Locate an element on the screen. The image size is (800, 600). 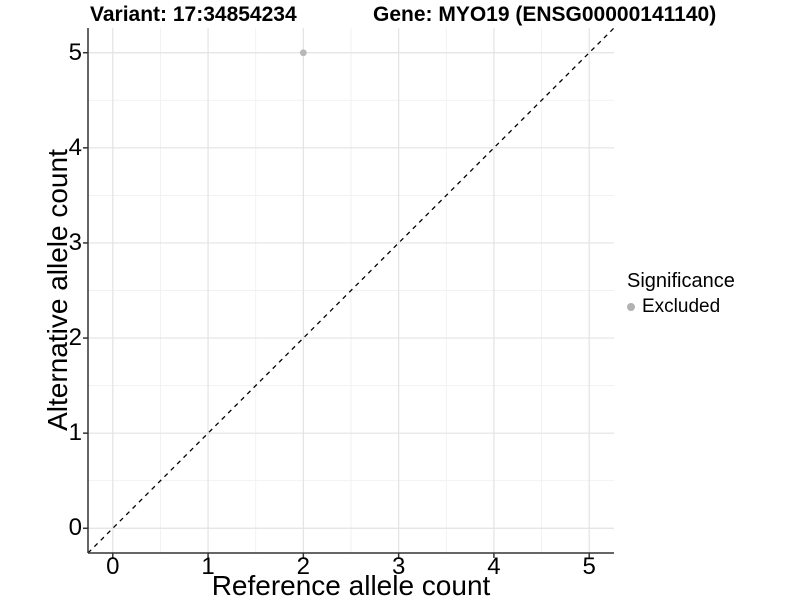
x-tick-label: 4 is located at coordinates (494, 566).